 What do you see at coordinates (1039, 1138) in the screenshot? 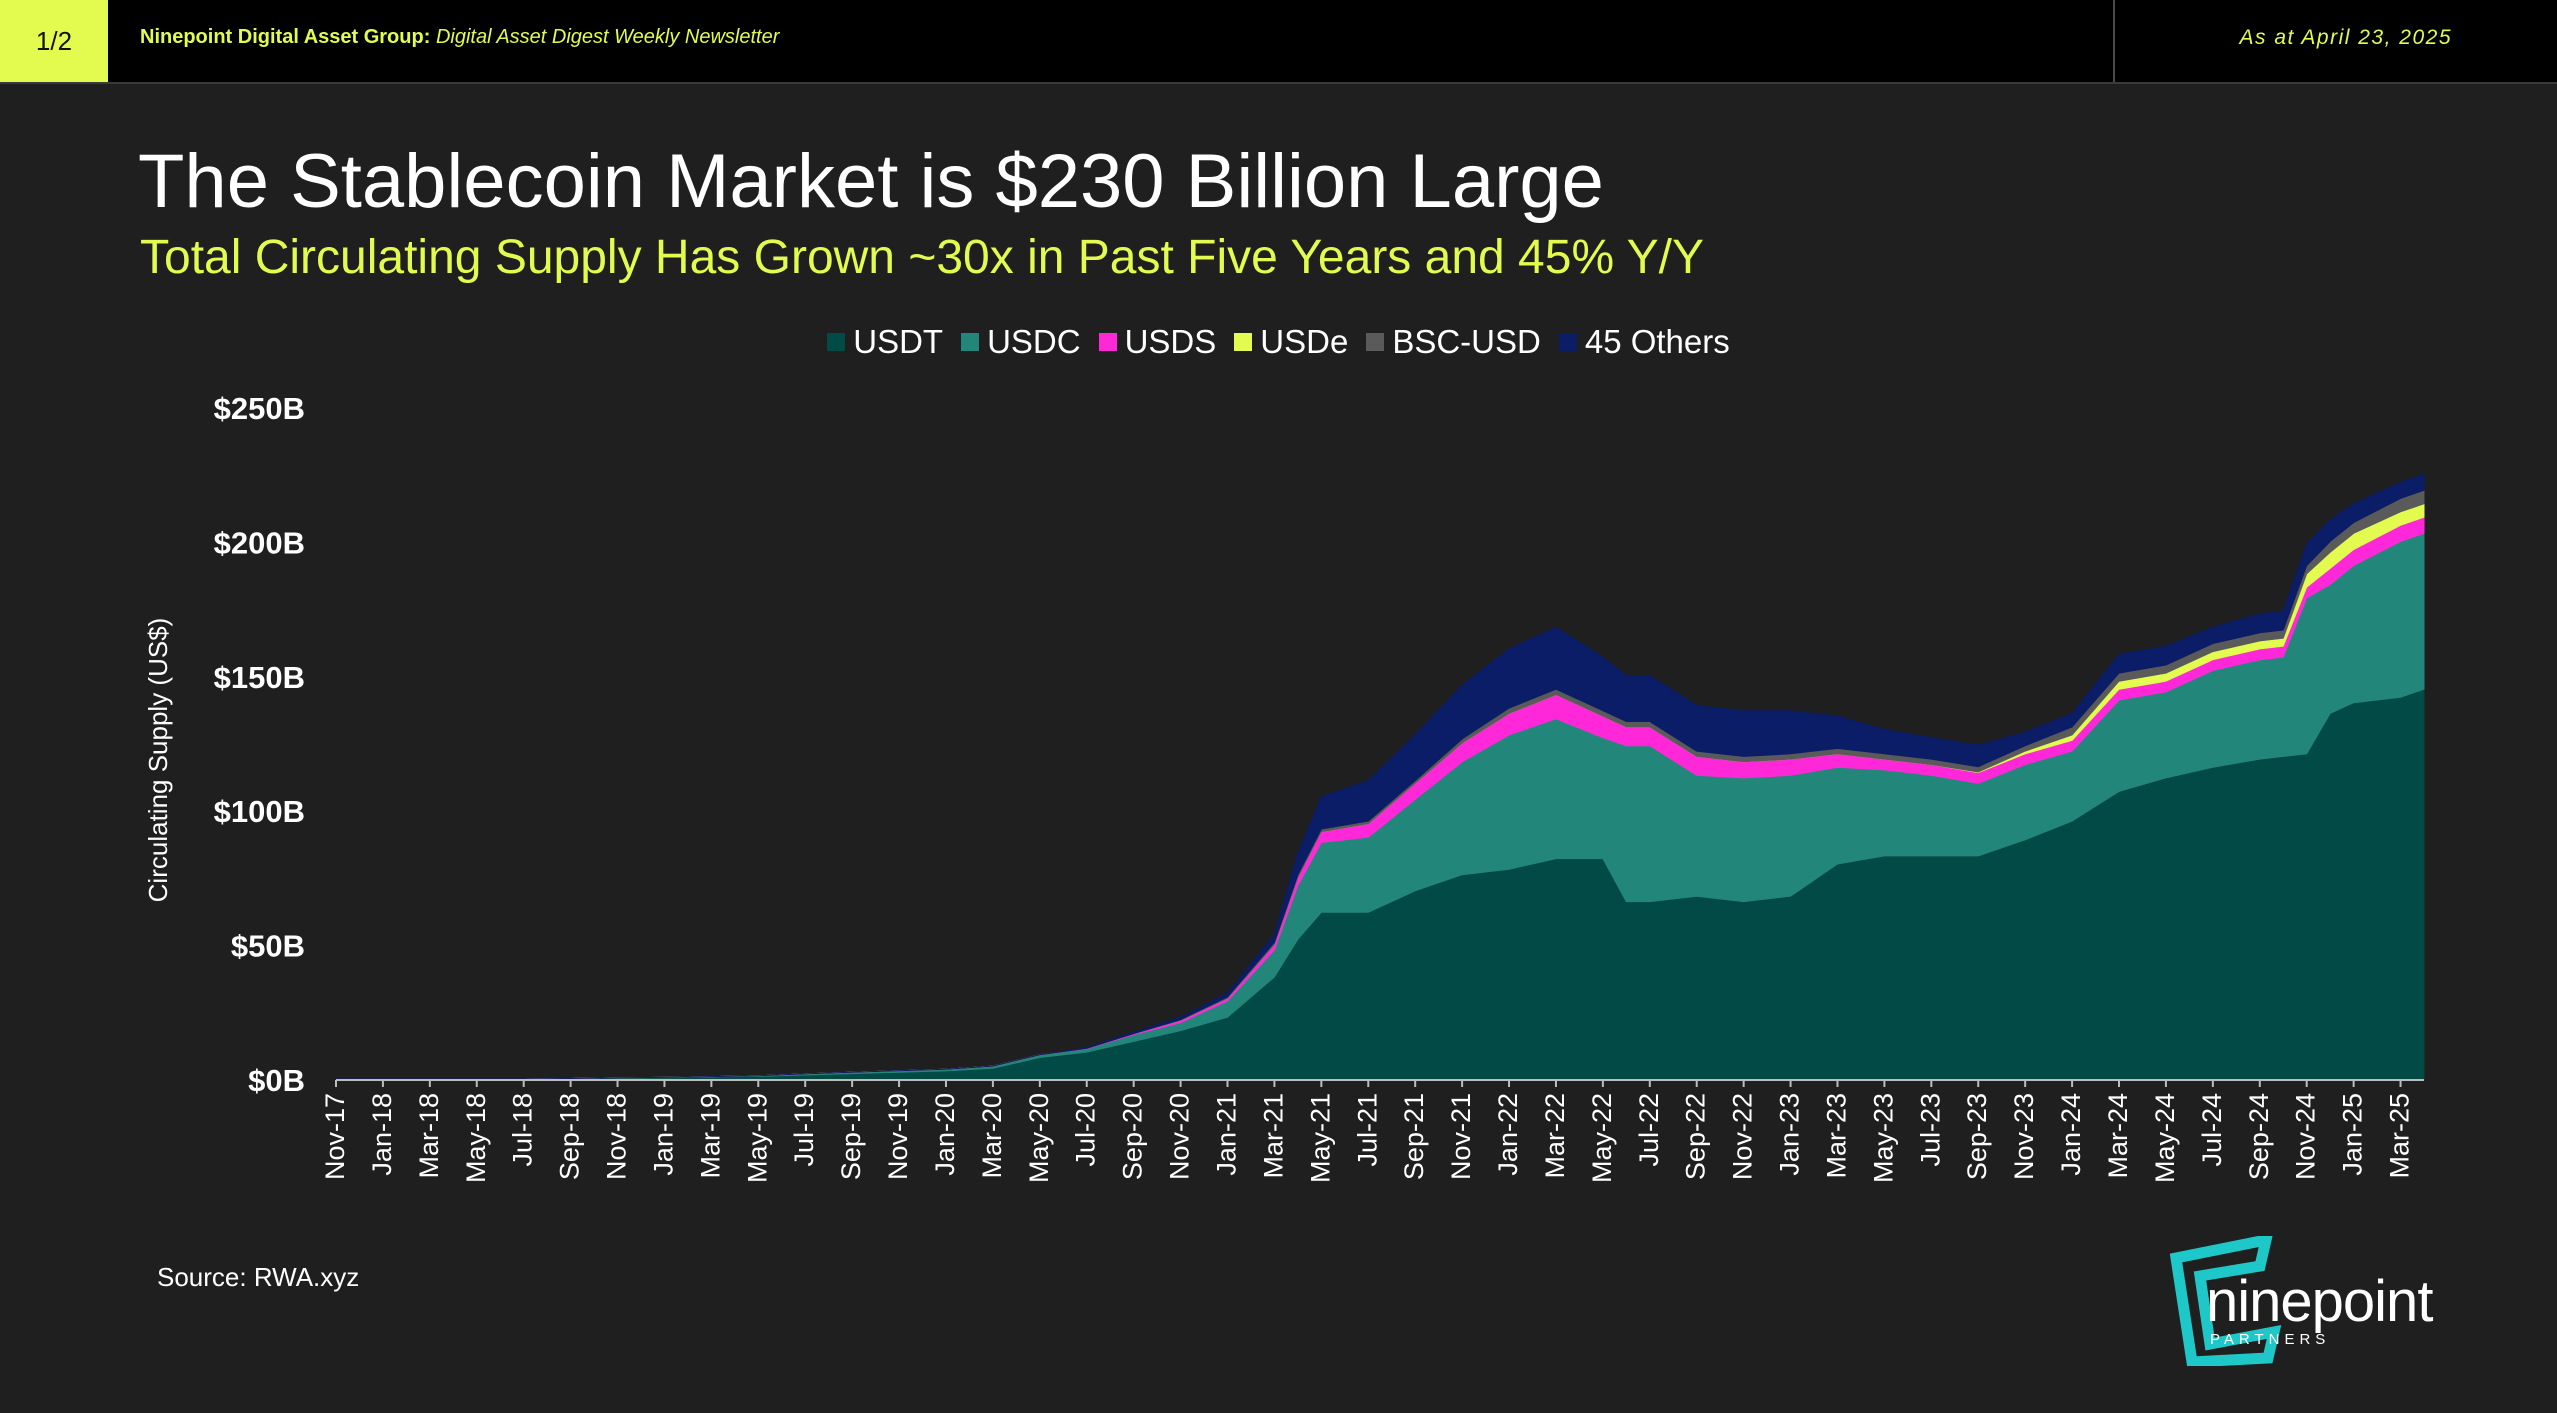
I see `x-tick-label: May-20` at bounding box center [1039, 1138].